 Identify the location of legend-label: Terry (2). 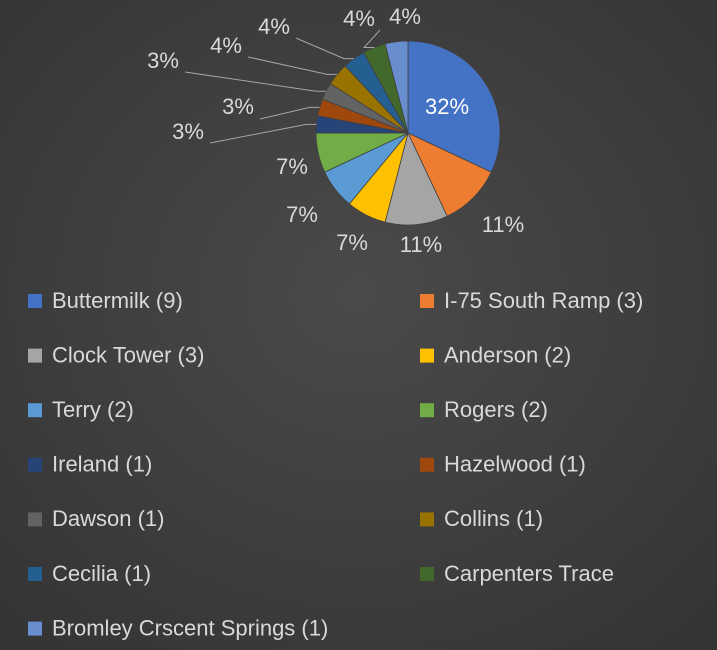
(93, 409).